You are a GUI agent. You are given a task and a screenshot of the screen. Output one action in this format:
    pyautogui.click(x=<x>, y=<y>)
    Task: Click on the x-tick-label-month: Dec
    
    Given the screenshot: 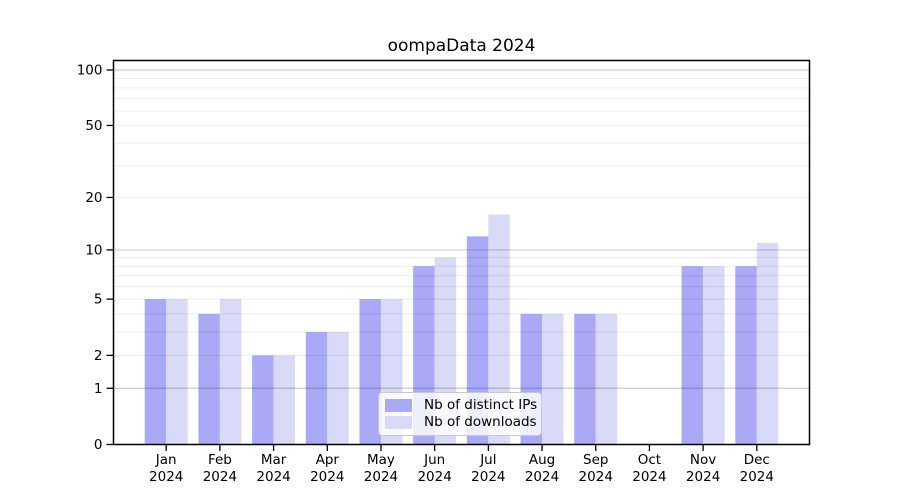 What is the action you would take?
    pyautogui.click(x=757, y=460)
    